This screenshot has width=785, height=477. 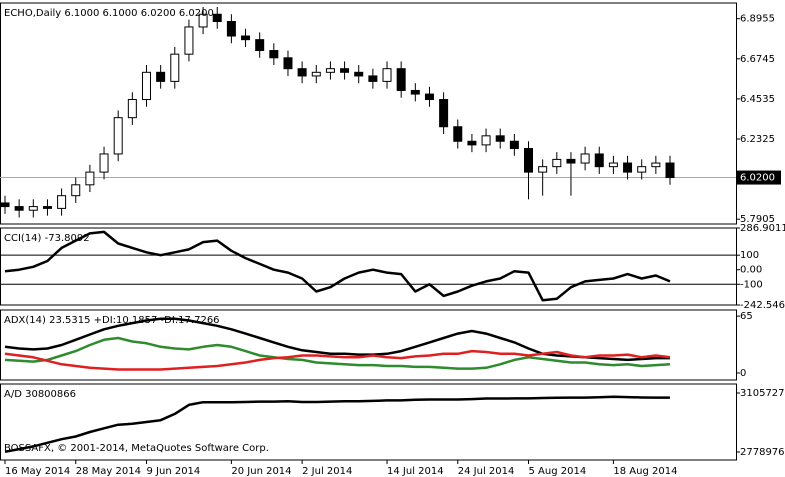 I want to click on y-tick-label: 31057276, so click(x=762, y=393).